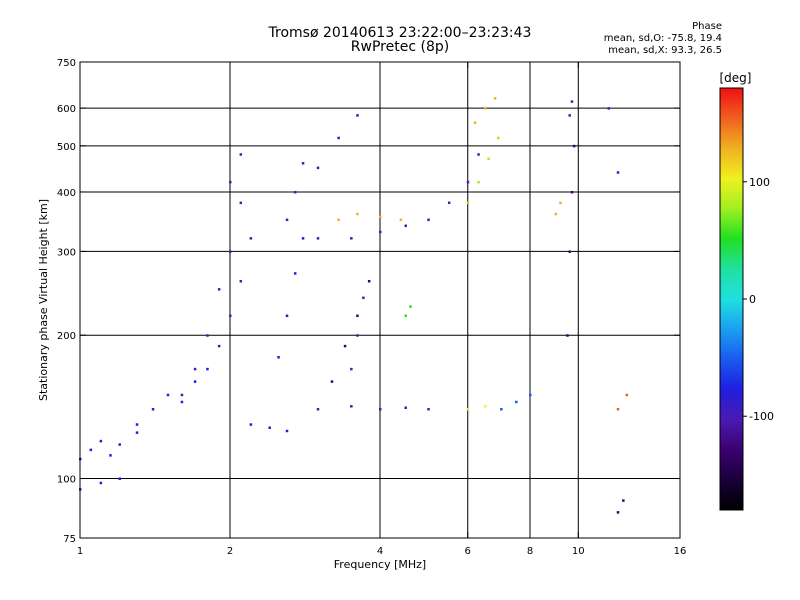 The height and width of the screenshot is (600, 800). What do you see at coordinates (731, 299) in the screenshot?
I see `colorbar` at bounding box center [731, 299].